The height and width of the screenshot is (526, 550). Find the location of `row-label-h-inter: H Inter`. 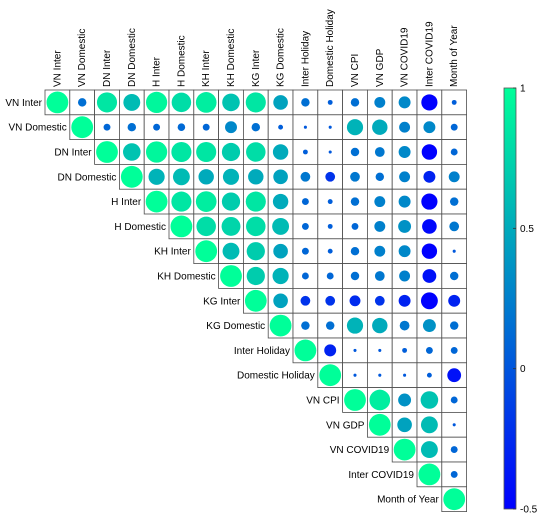

row-label-h-inter: H Inter is located at coordinates (126, 202).